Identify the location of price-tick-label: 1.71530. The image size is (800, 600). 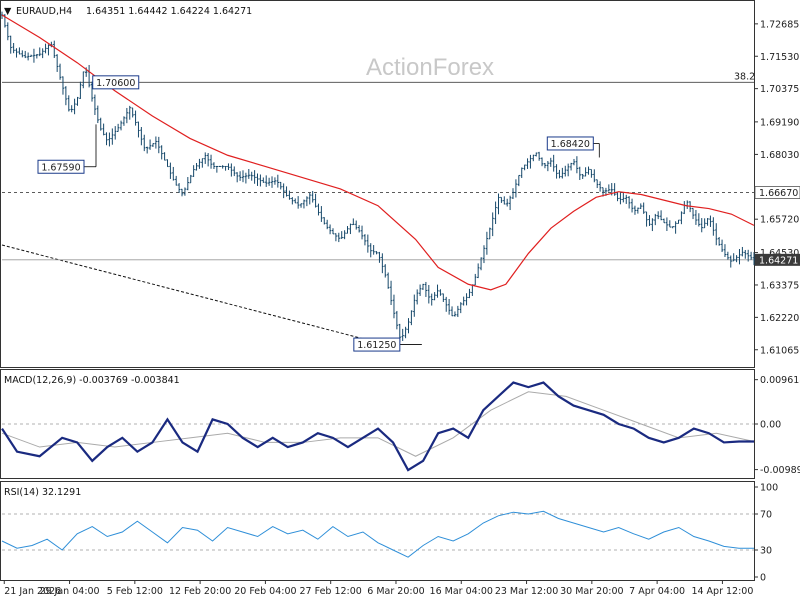
(779, 57).